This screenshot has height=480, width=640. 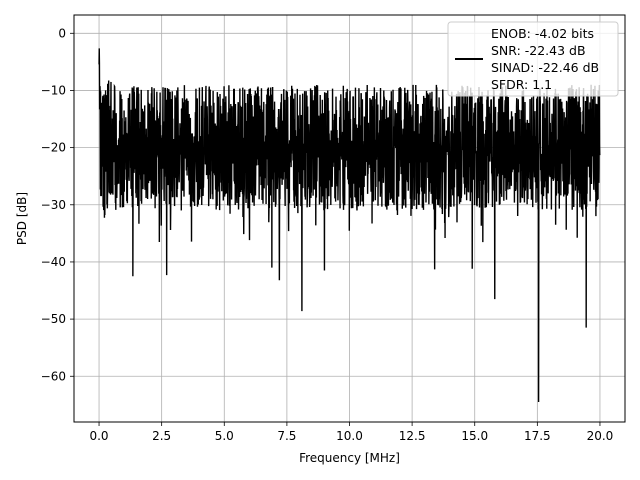 What do you see at coordinates (537, 436) in the screenshot?
I see `x-tick-label: 17.5` at bounding box center [537, 436].